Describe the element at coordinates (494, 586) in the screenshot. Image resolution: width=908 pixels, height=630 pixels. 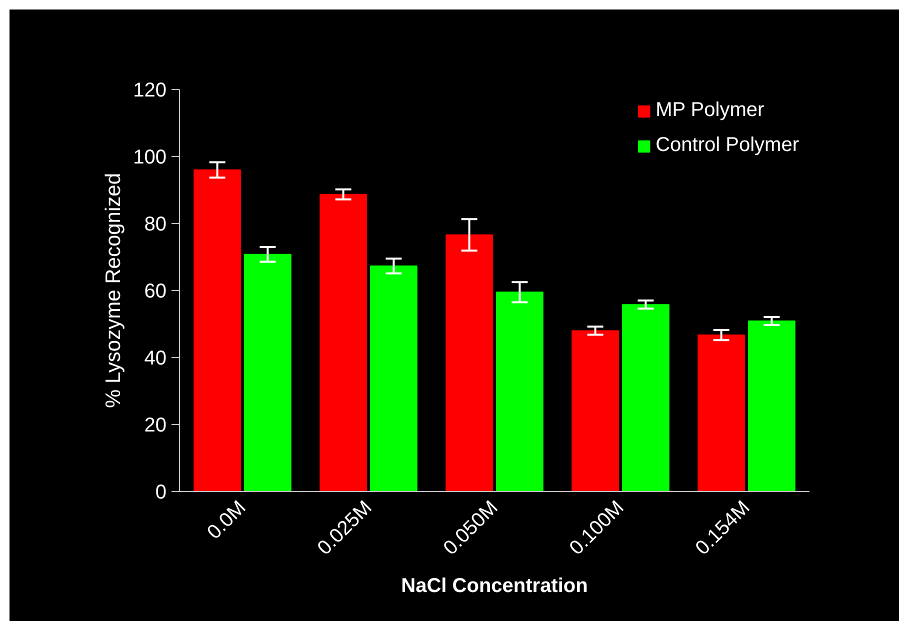
I see `x-axis-title: NaCl Concentration` at that location.